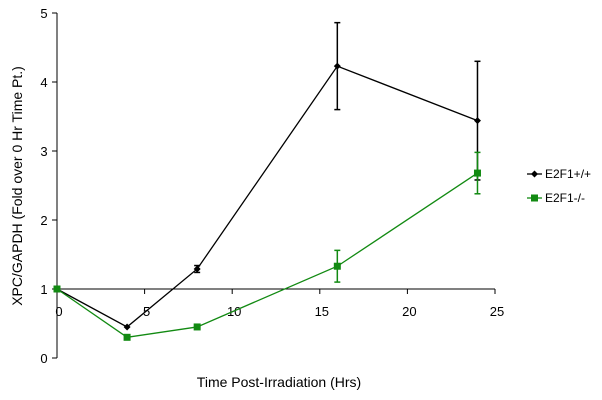 This screenshot has height=400, width=602. Describe the element at coordinates (559, 186) in the screenshot. I see `legend: E2F1+/+ E2F1-/-` at that location.